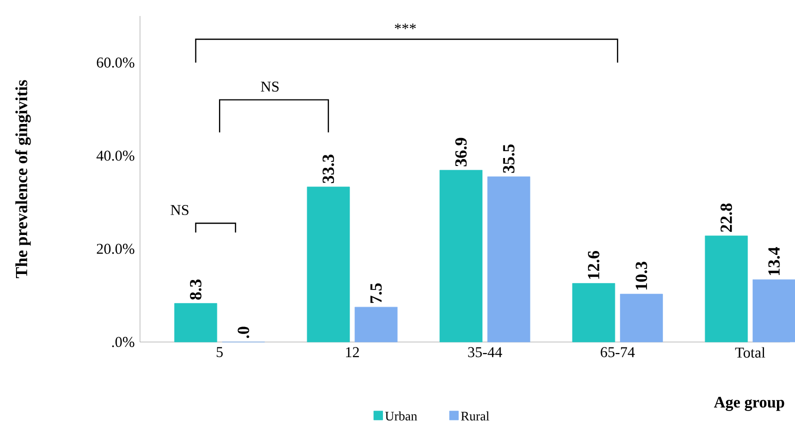 The width and height of the screenshot is (795, 423). What do you see at coordinates (461, 152) in the screenshot?
I see `data-label: 36.9` at bounding box center [461, 152].